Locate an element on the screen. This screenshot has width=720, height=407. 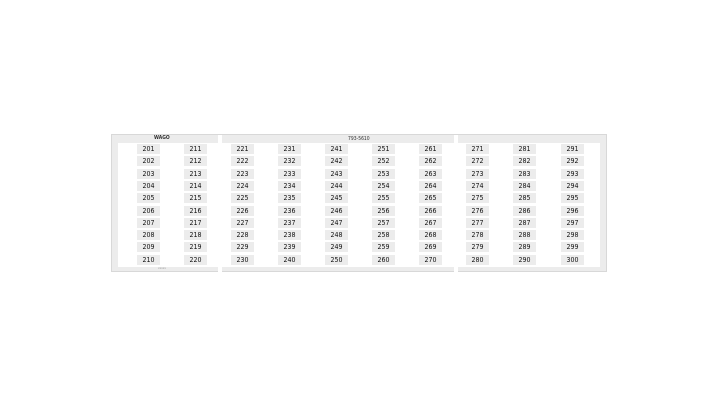
marker-label: 262 is located at coordinates (430, 161).